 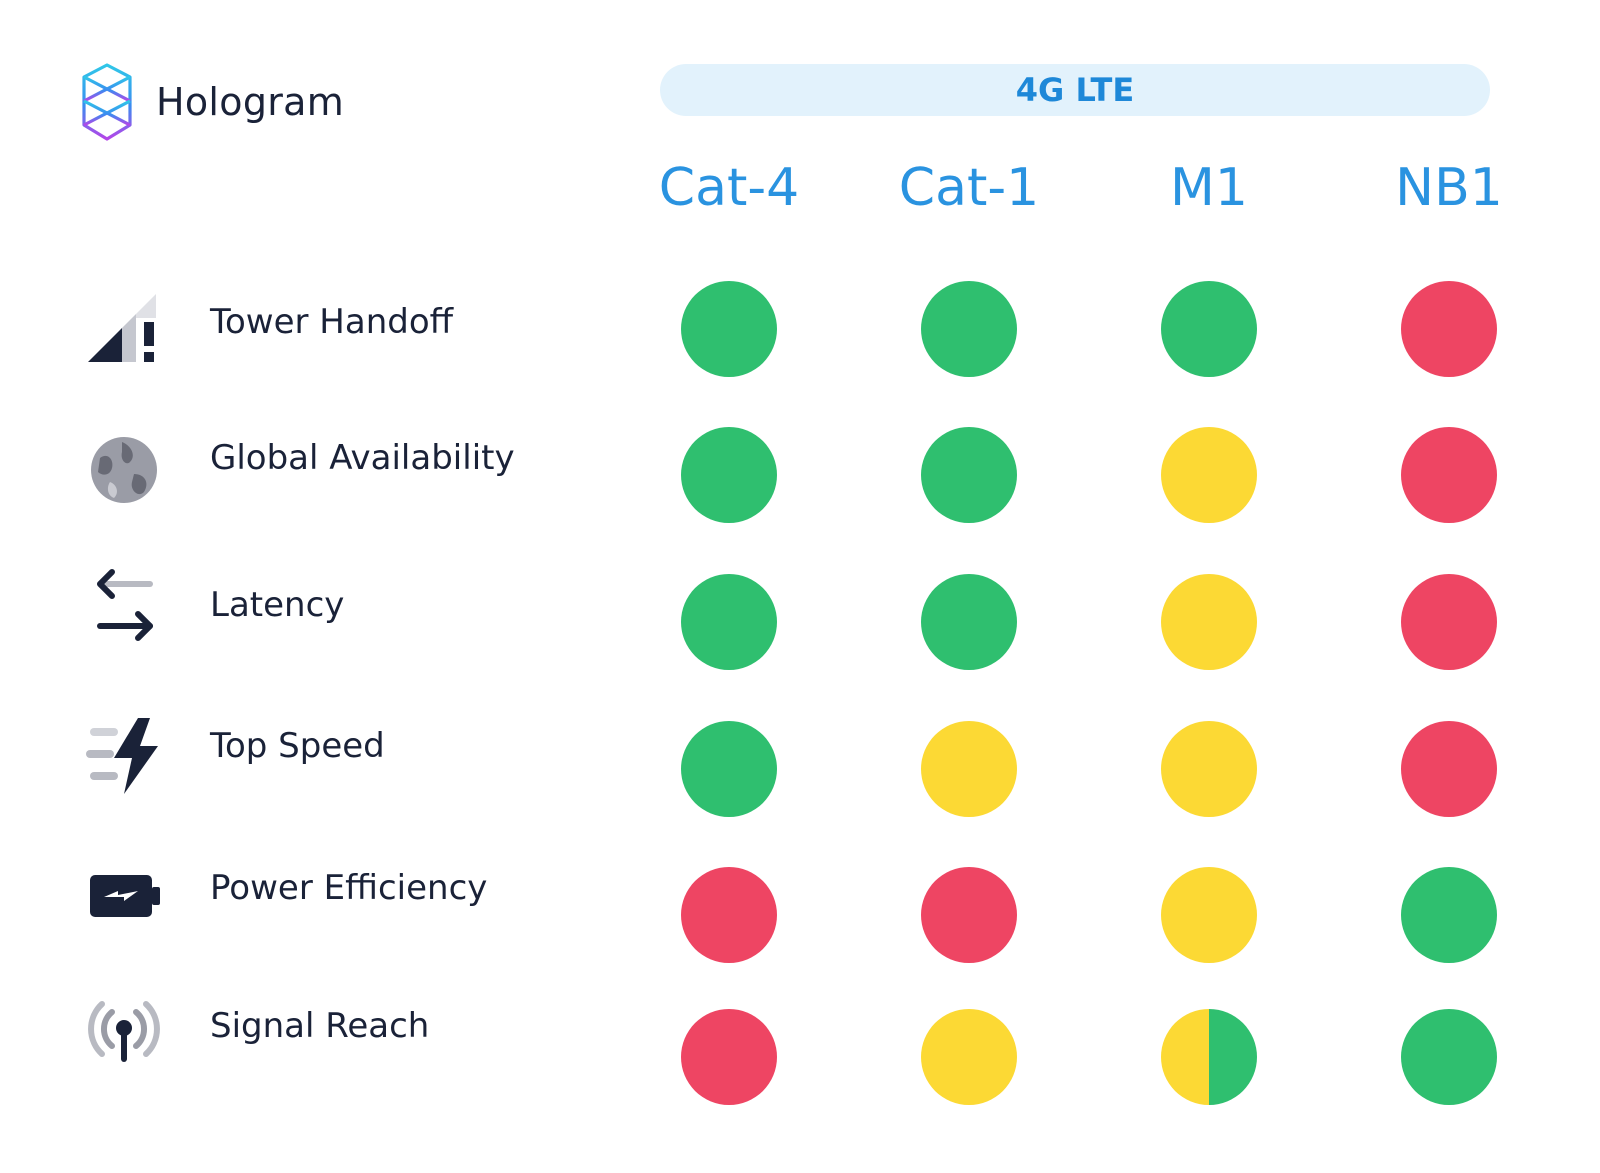 I want to click on column-header-cat-4: Cat-4, so click(x=729, y=188).